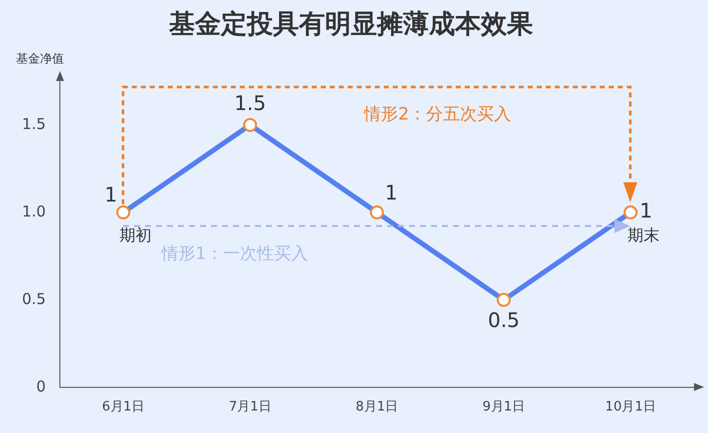 This screenshot has height=433, width=708. Describe the element at coordinates (630, 407) in the screenshot. I see `x-tick-label: 10月1日` at that location.